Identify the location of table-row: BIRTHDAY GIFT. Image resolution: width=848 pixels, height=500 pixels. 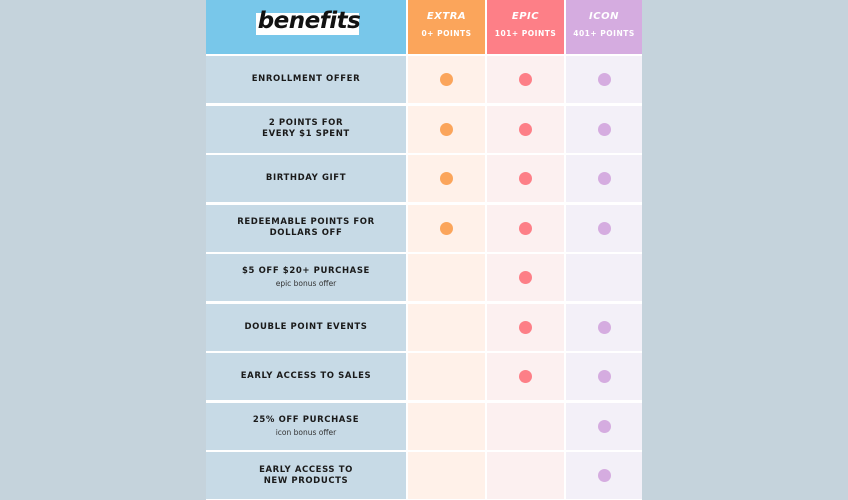
(424, 178).